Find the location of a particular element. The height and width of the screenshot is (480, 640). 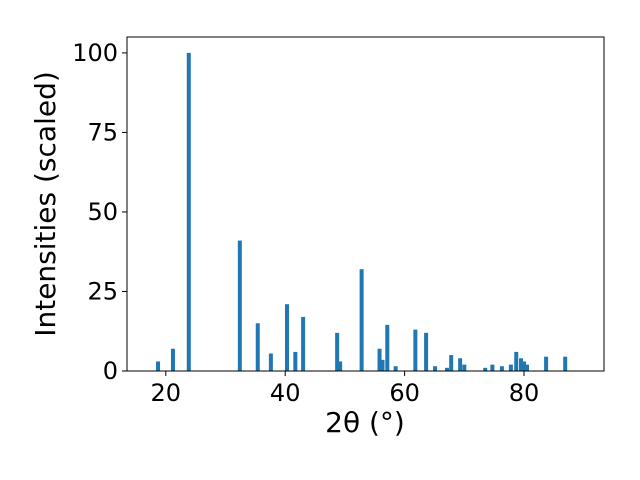

y-axis-label: Intensities (scaled) is located at coordinates (45, 204).